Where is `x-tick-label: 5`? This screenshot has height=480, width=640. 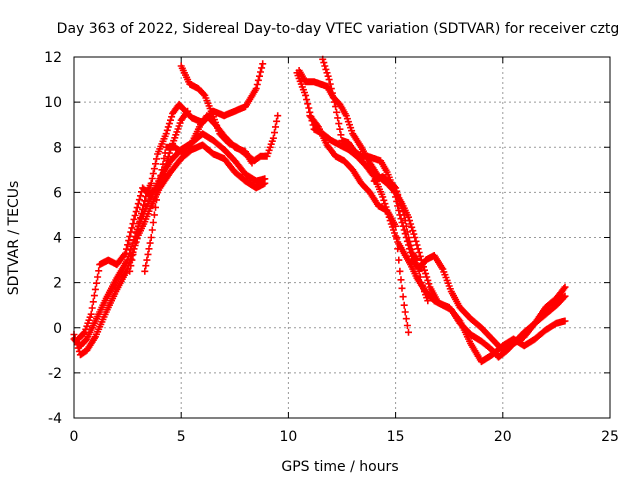
x-tick-label: 5 is located at coordinates (181, 437).